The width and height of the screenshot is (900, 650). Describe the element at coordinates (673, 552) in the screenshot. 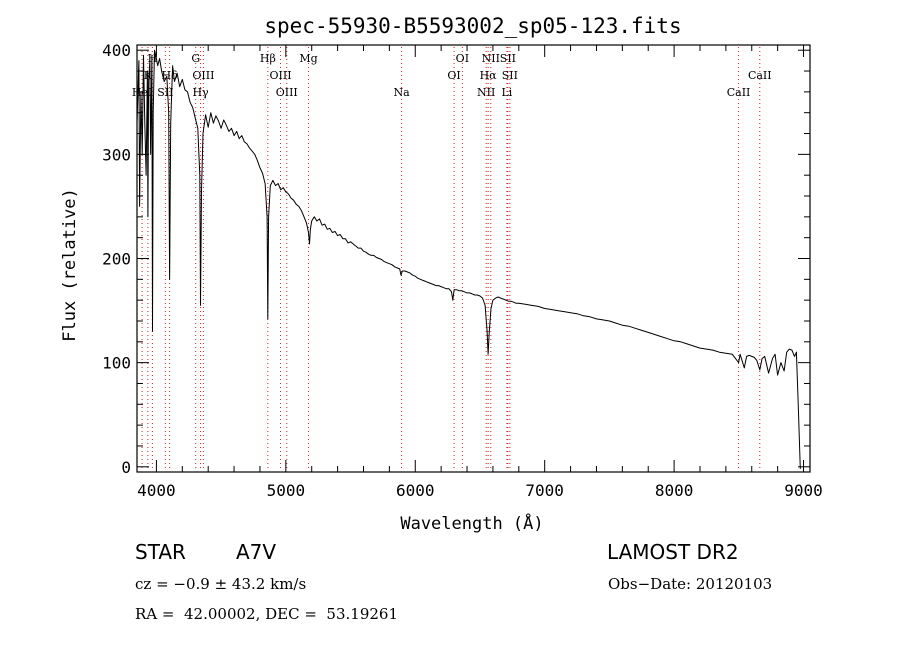

I see `survey-name: LAMOST DR2` at that location.